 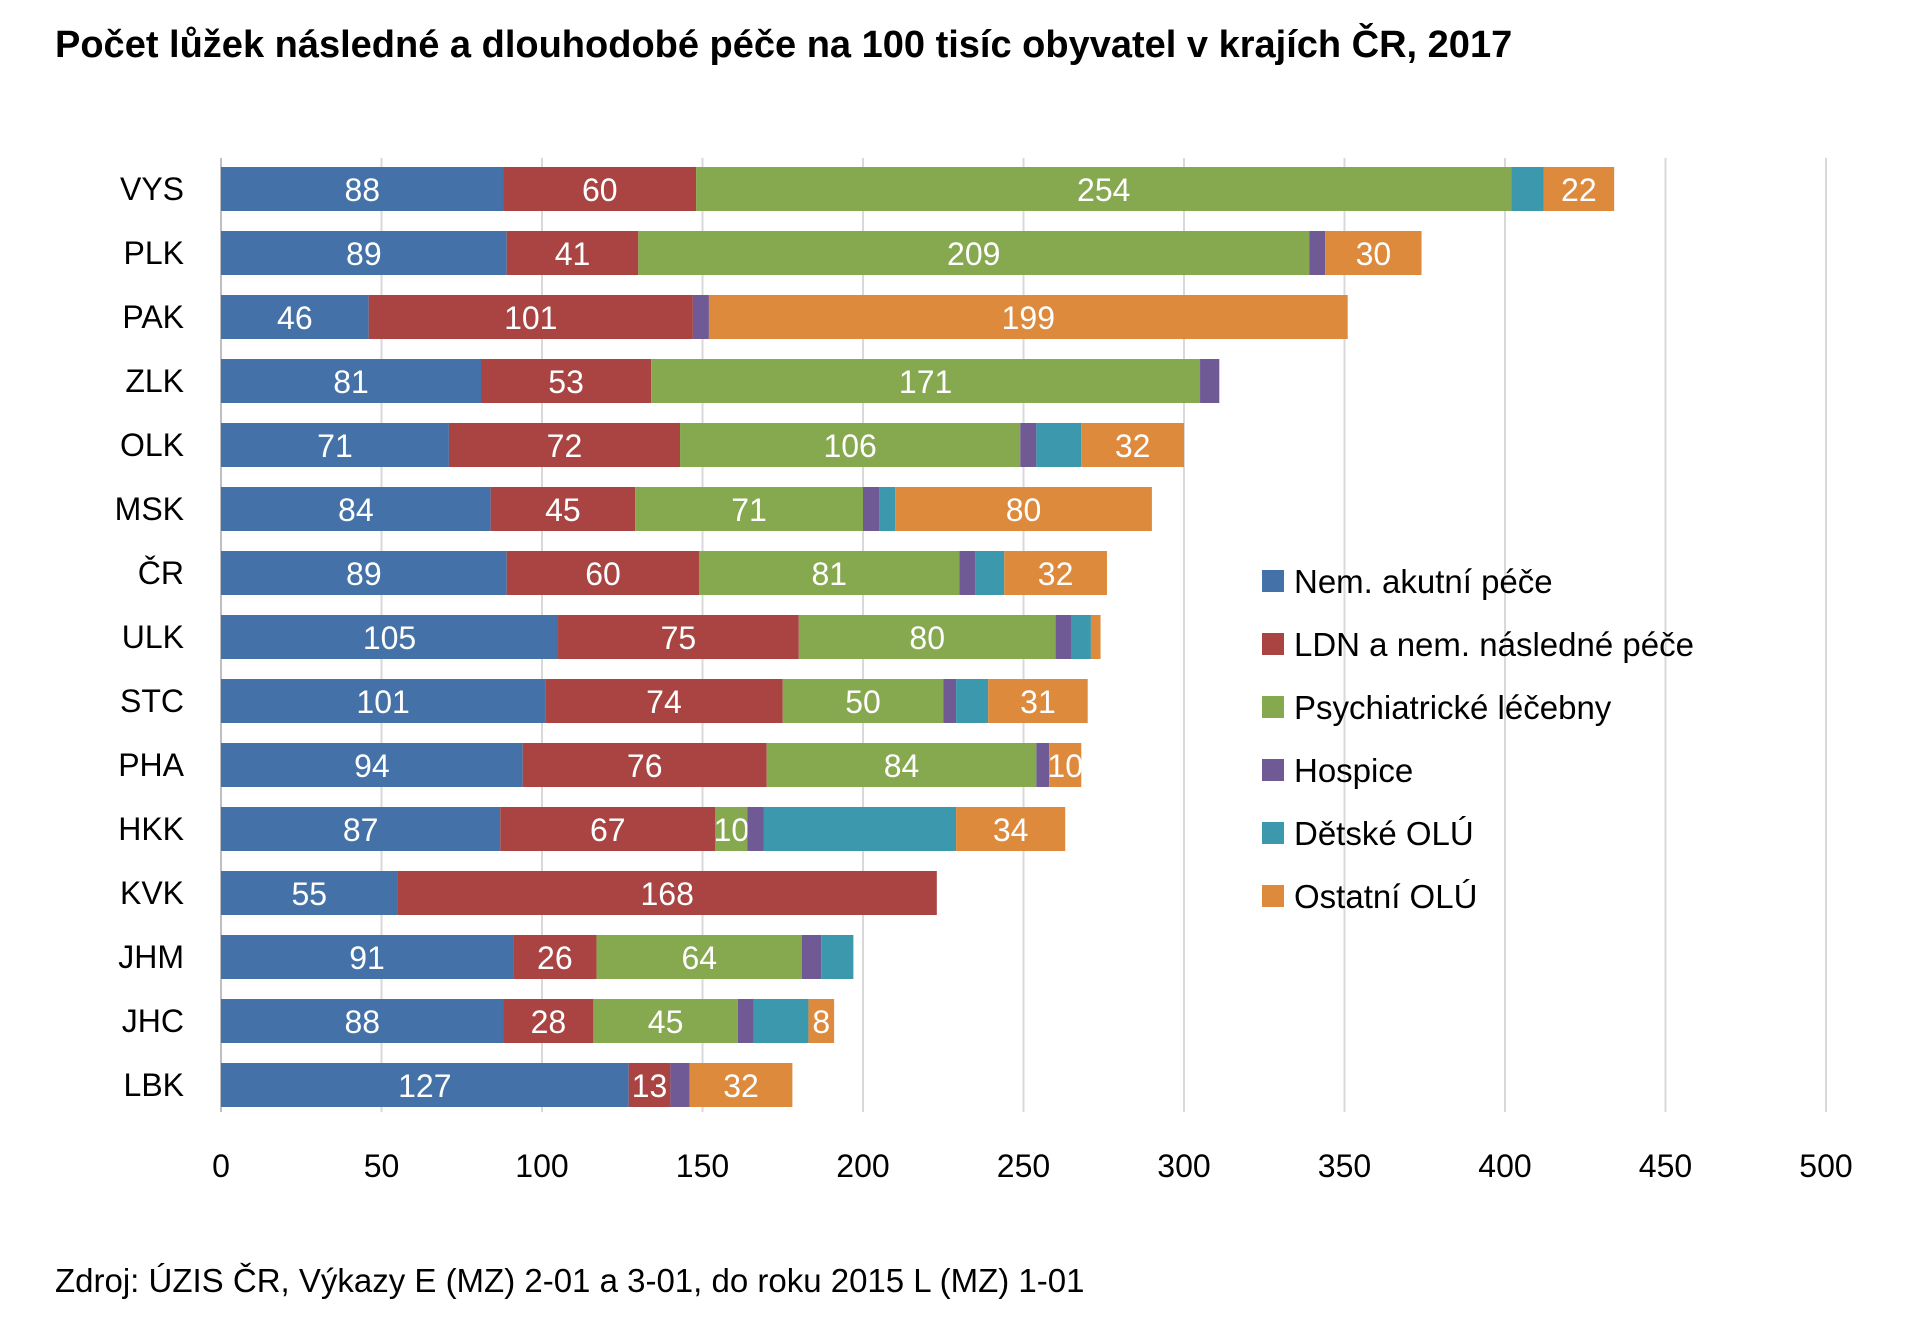 I want to click on data-label: 28, so click(x=549, y=1022).